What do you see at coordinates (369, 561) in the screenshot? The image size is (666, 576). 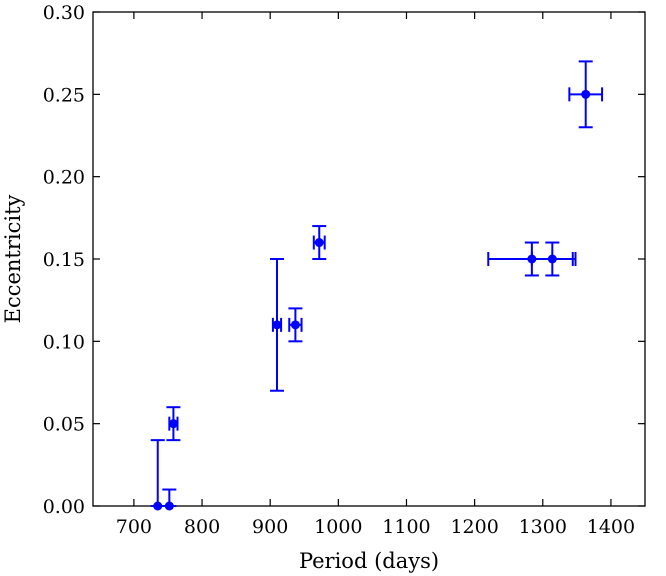 I see `x-axis-label: Period (days)` at bounding box center [369, 561].